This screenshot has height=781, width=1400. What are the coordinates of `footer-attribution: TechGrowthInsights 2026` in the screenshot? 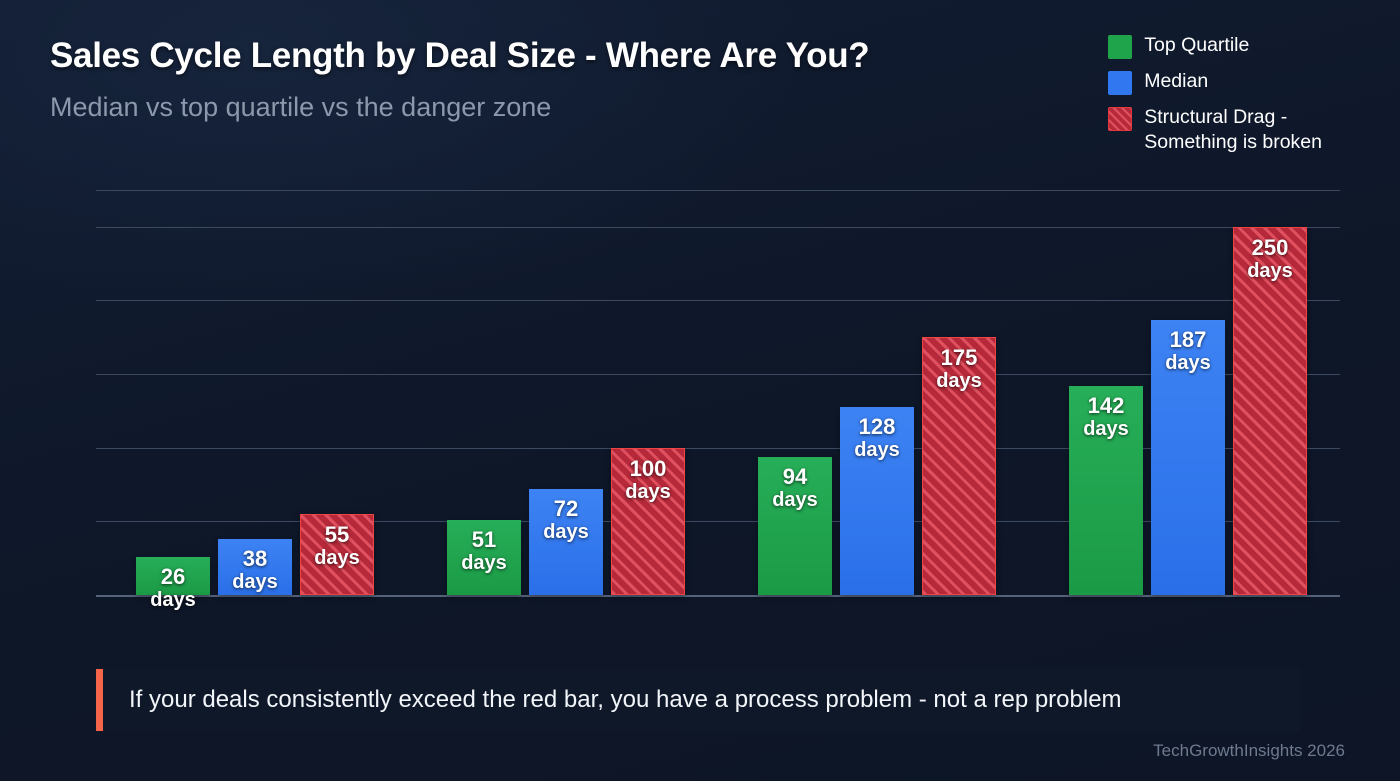 It's located at (1249, 750).